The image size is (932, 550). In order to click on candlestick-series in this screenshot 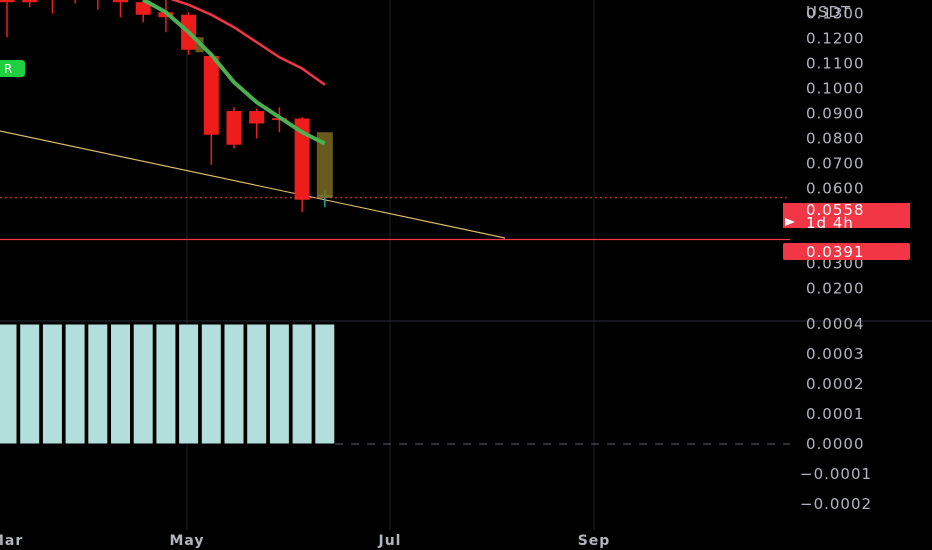, I will do `click(166, 106)`.